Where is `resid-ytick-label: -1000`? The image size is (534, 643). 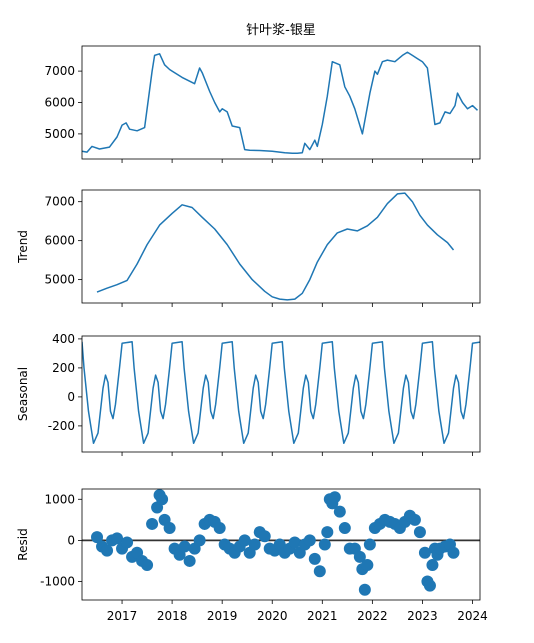
resid-ytick-label: -1000 is located at coordinates (57, 582).